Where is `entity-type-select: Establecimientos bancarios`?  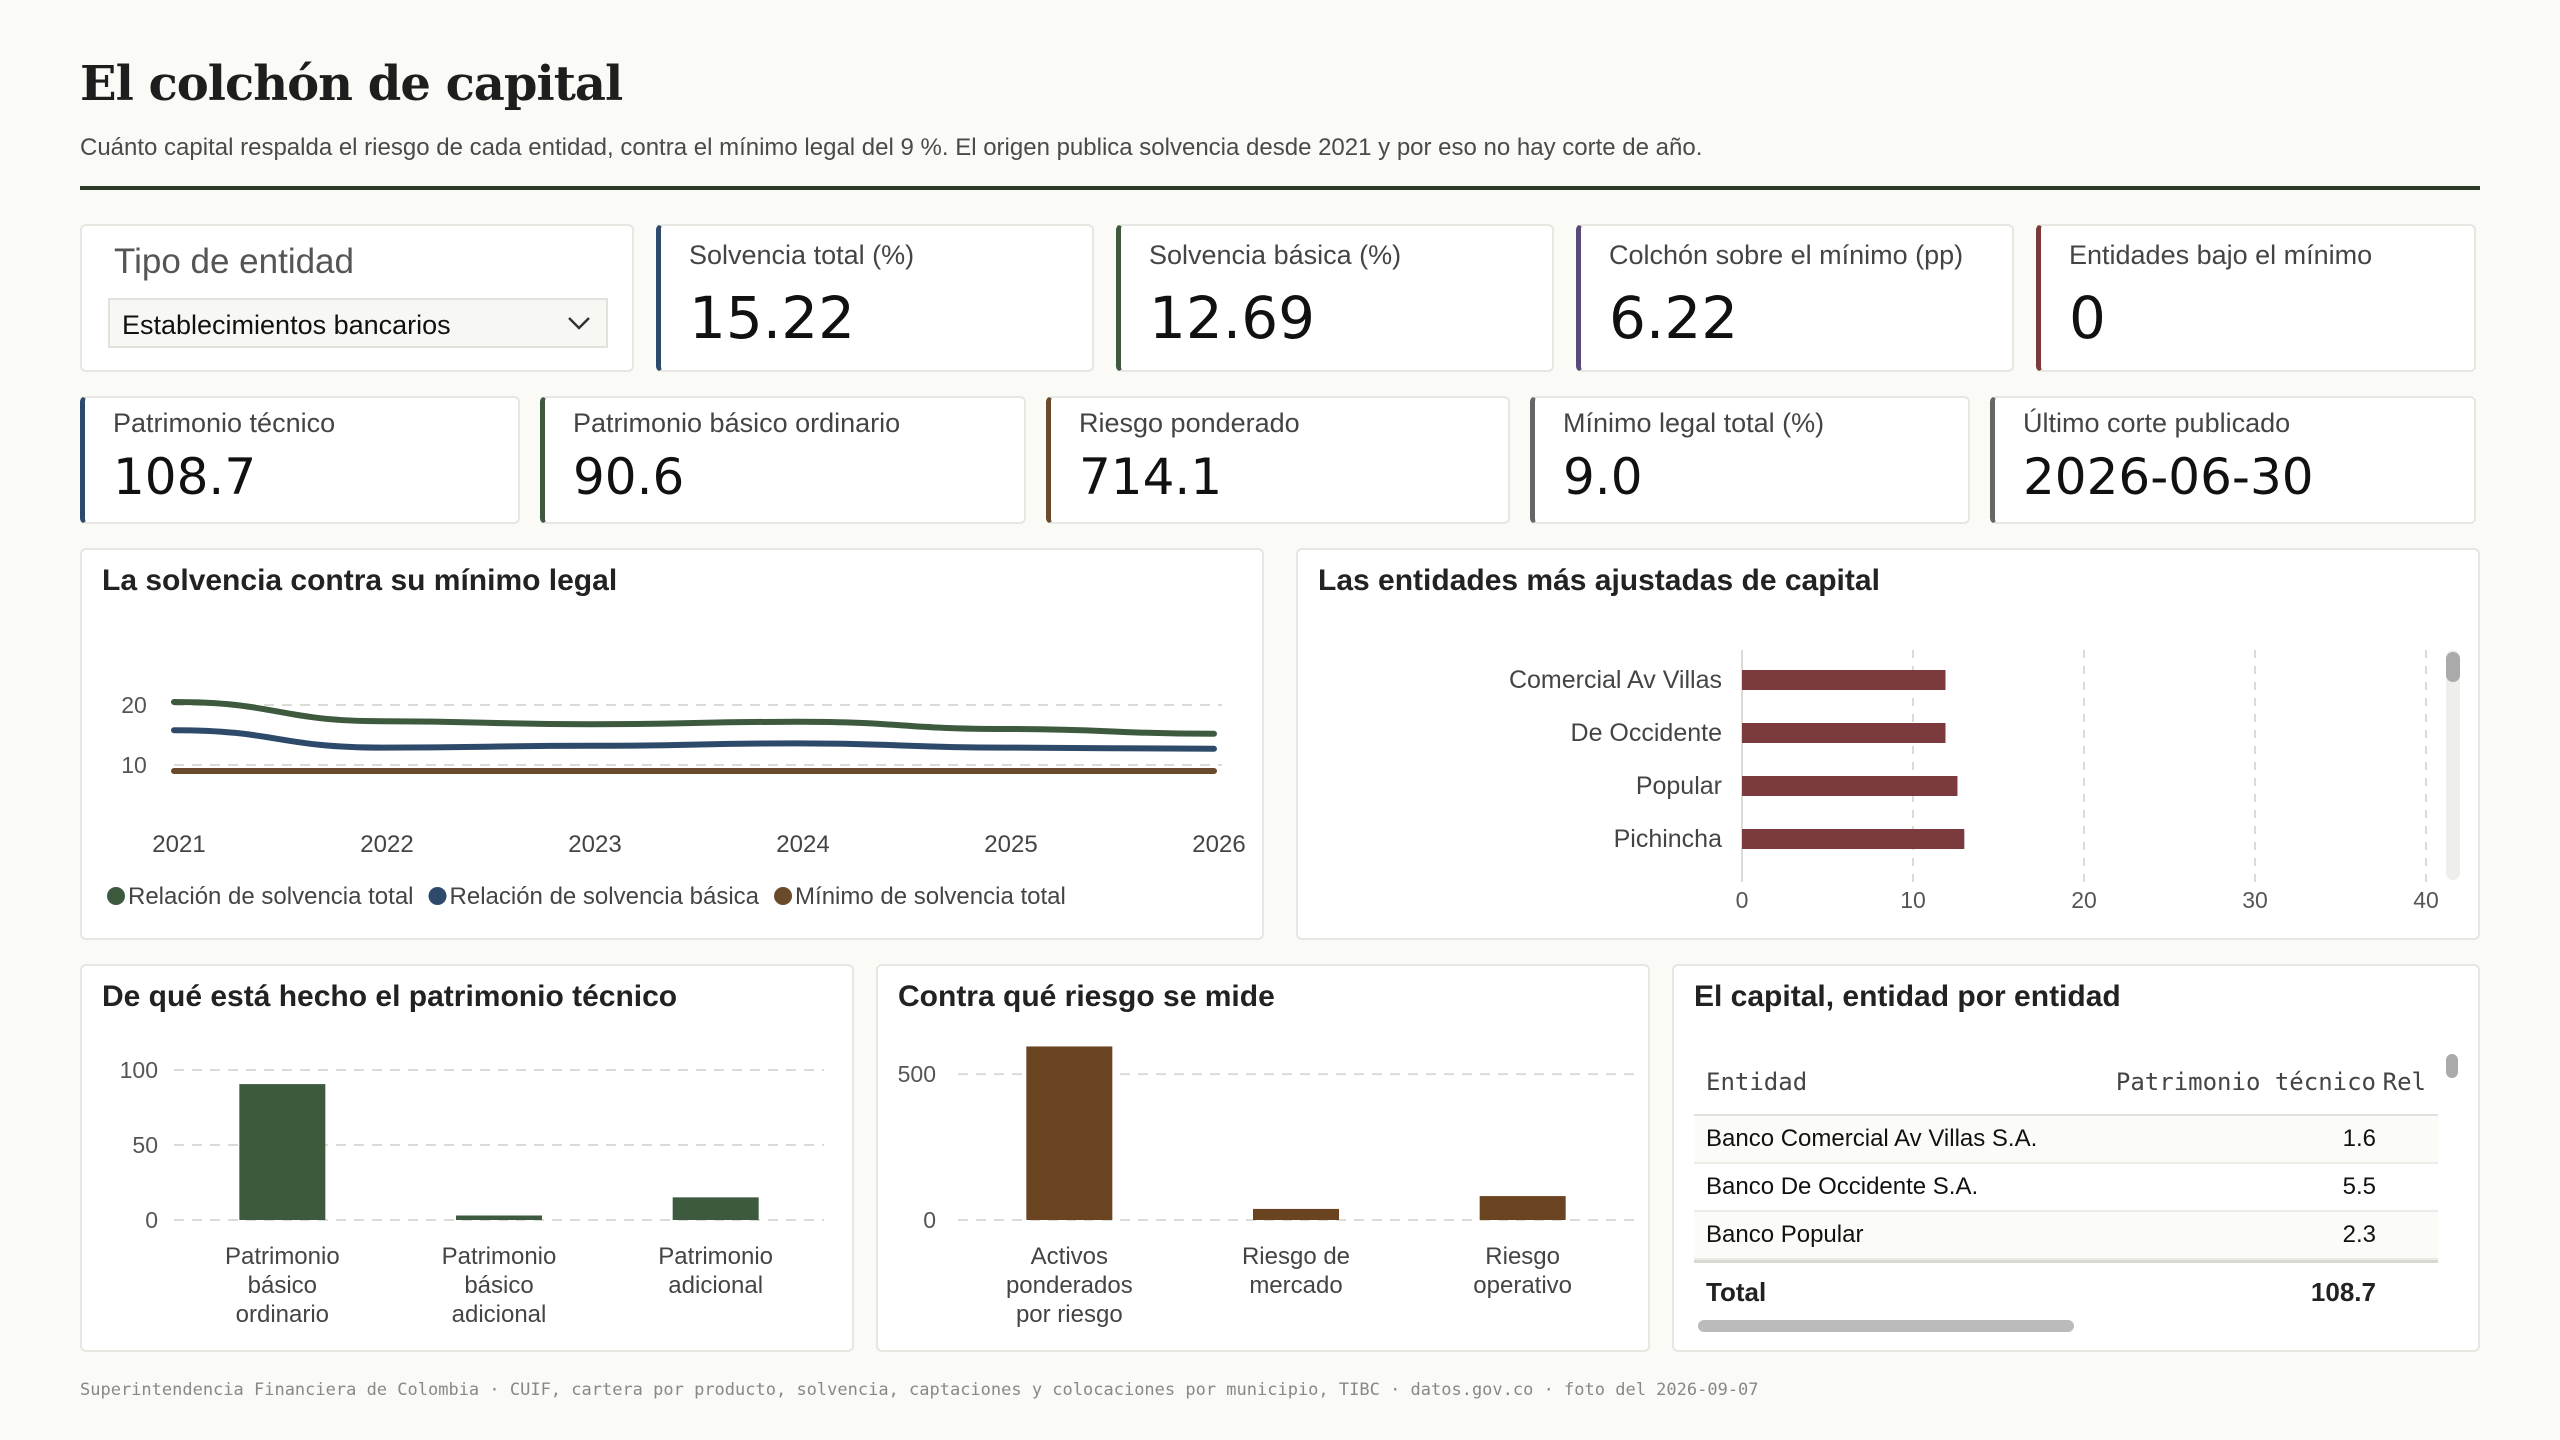 entity-type-select: Establecimientos bancarios is located at coordinates (358, 323).